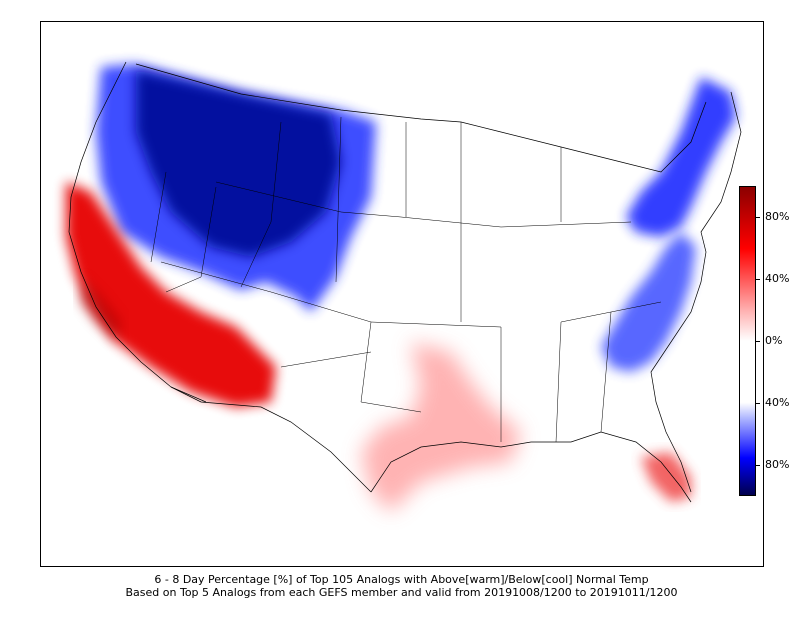 The image size is (803, 620). What do you see at coordinates (101, 309) in the screenshot?
I see `region-california-core-warm` at bounding box center [101, 309].